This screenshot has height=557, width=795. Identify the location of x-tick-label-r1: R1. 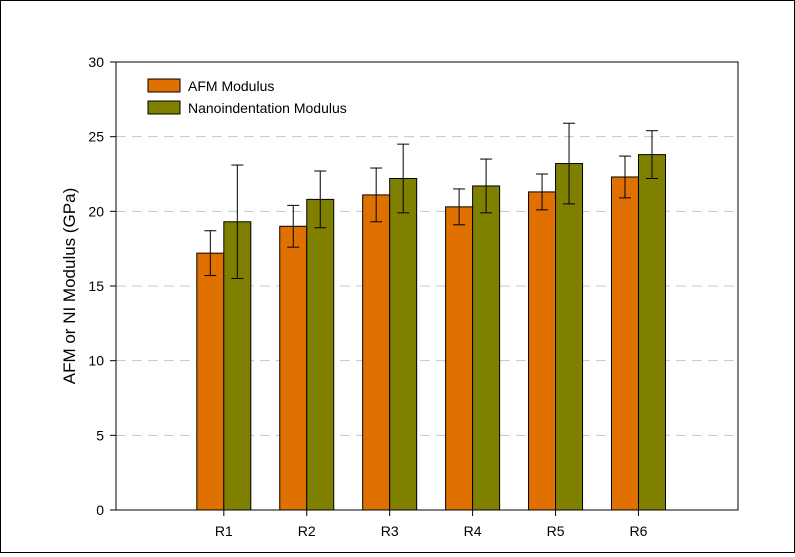
(224, 531).